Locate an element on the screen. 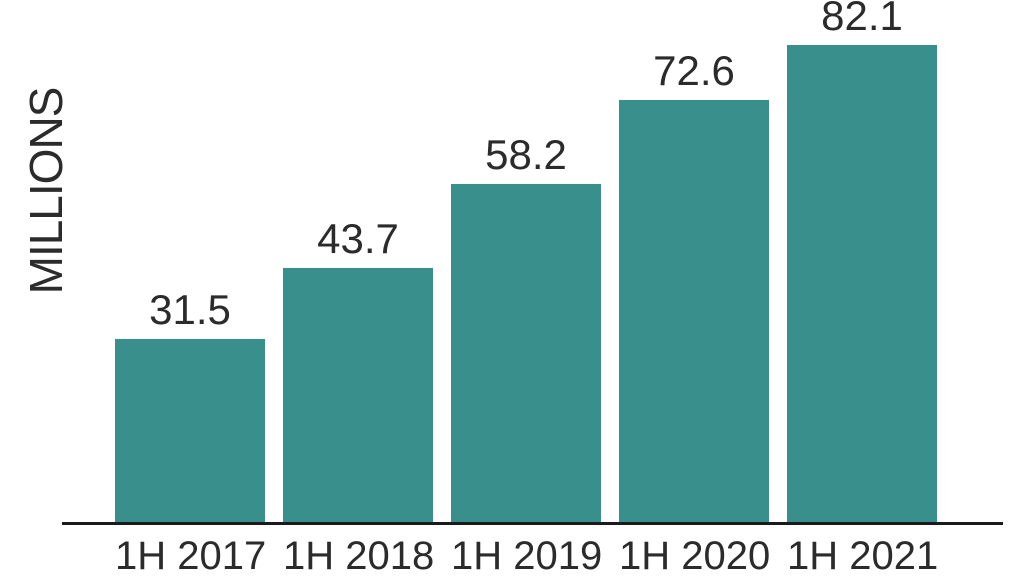  bar-group: 72.6 is located at coordinates (694, 286).